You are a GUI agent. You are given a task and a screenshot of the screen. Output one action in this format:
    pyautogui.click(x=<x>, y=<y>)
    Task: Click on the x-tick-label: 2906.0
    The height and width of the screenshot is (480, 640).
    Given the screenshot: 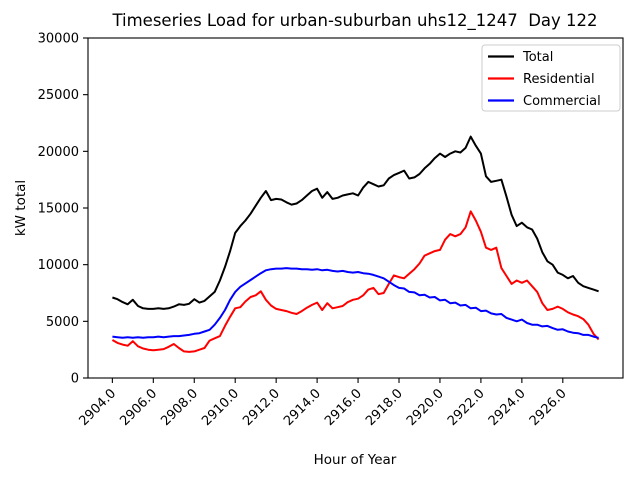 What is the action you would take?
    pyautogui.click(x=138, y=407)
    